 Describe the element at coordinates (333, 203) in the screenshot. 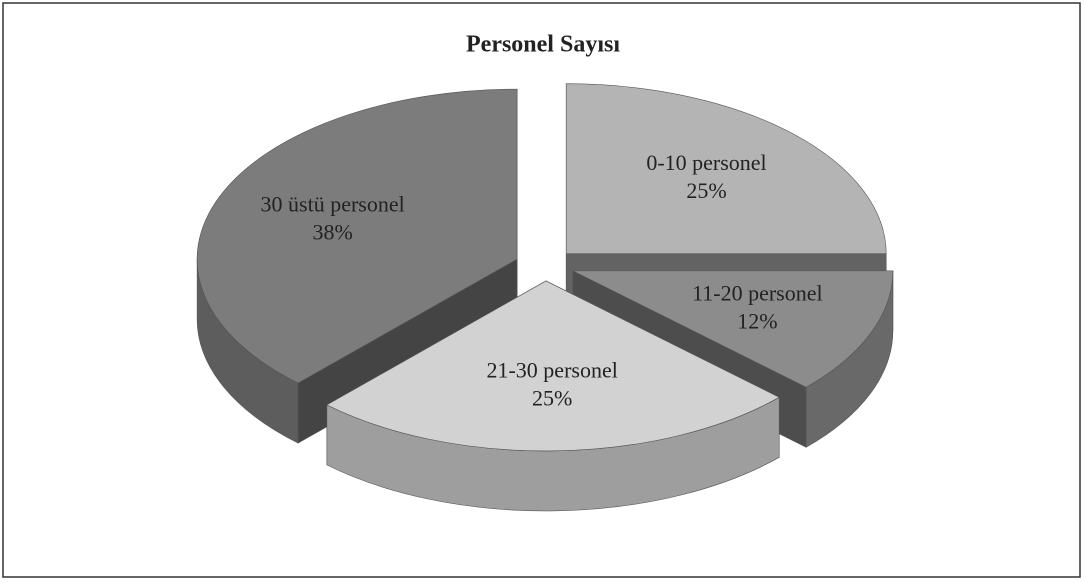

I see `slice-label: 30 üstü personel` at that location.